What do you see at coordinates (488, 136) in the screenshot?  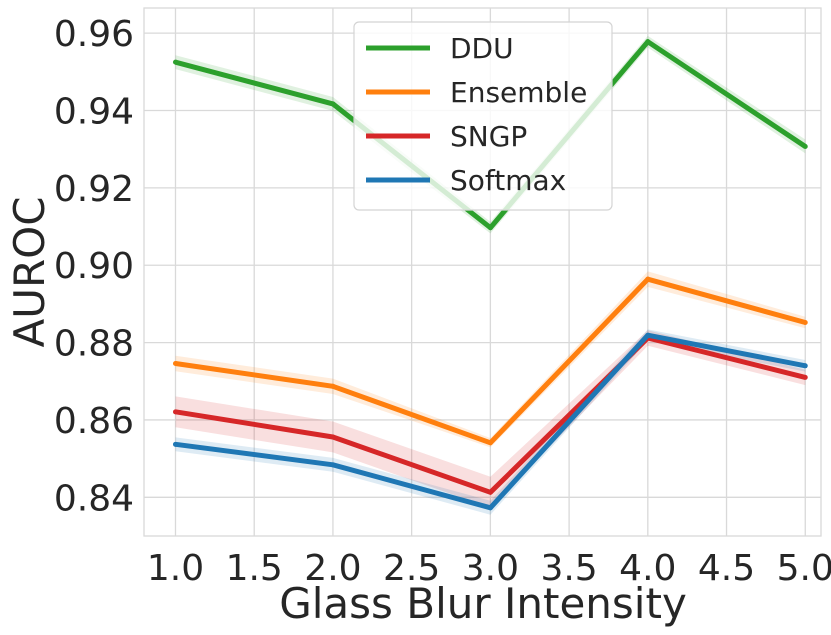 I see `legend-label-sngp: SNGP` at bounding box center [488, 136].